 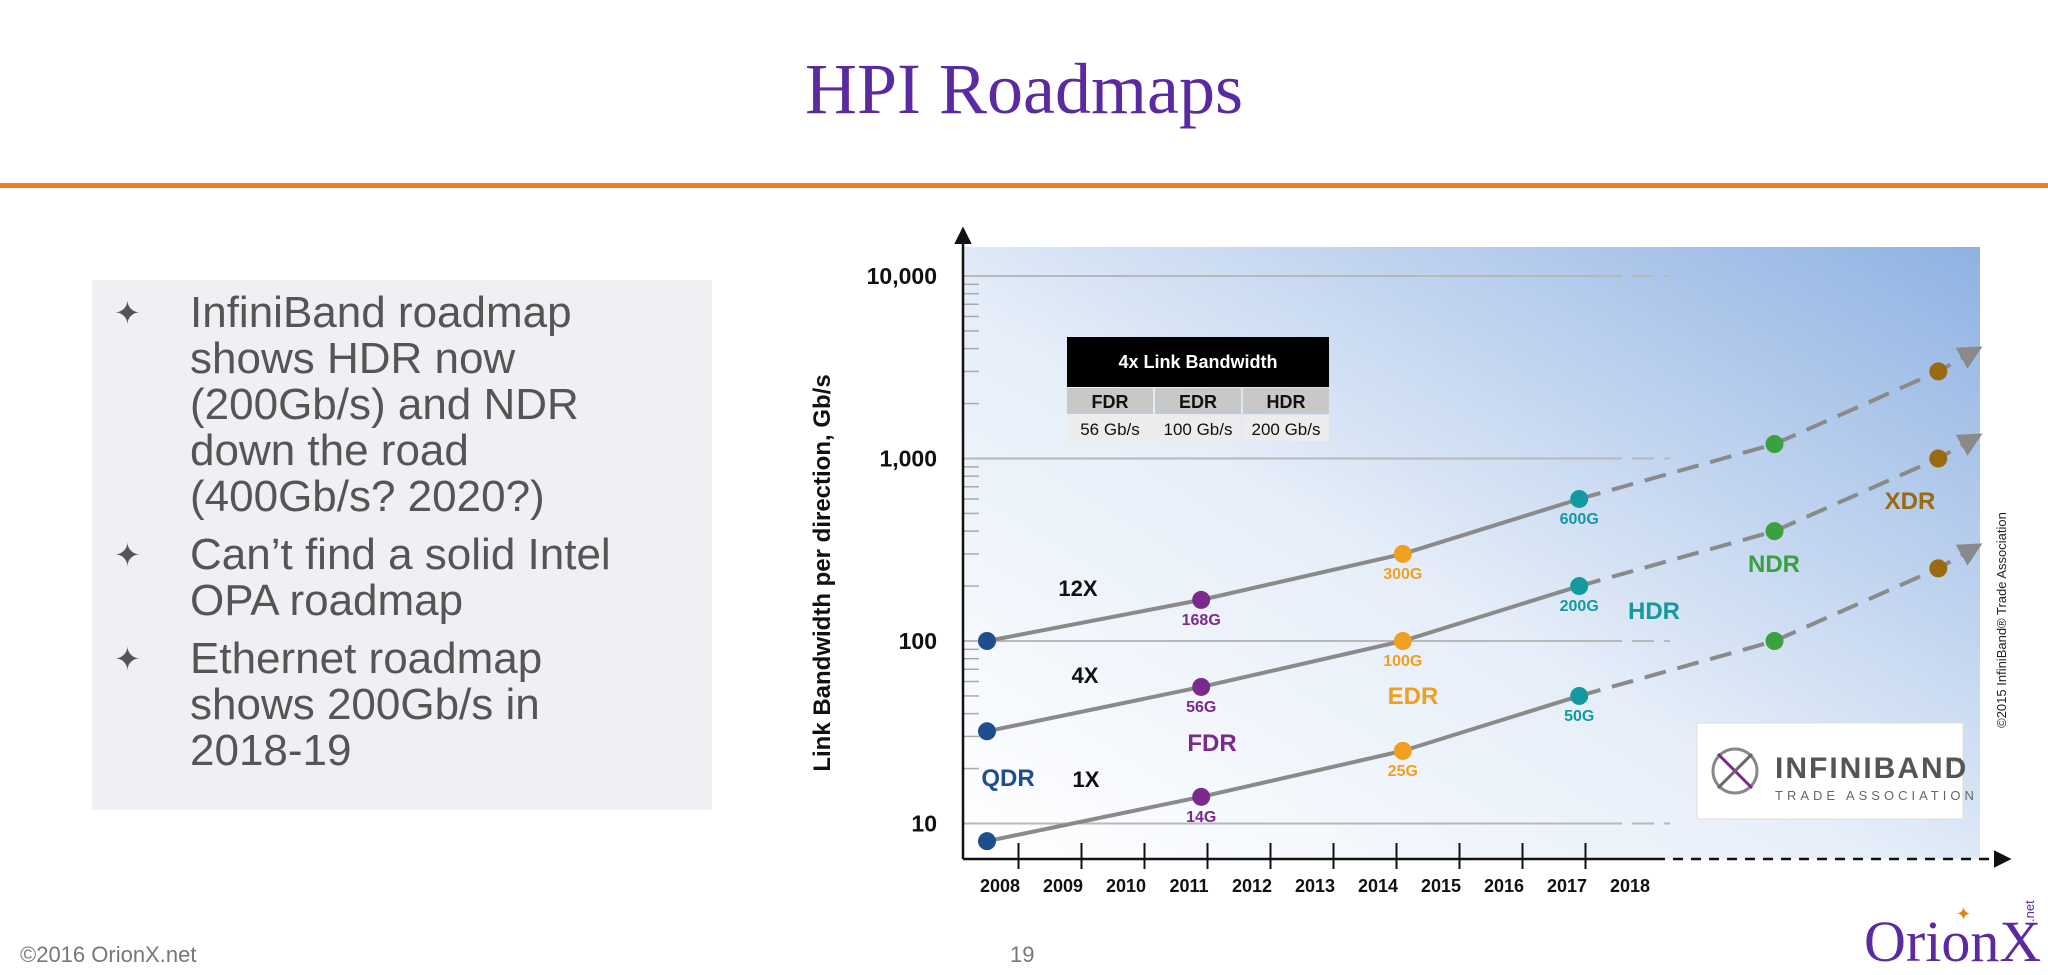 I want to click on series-projection-1x, so click(x=1780, y=620).